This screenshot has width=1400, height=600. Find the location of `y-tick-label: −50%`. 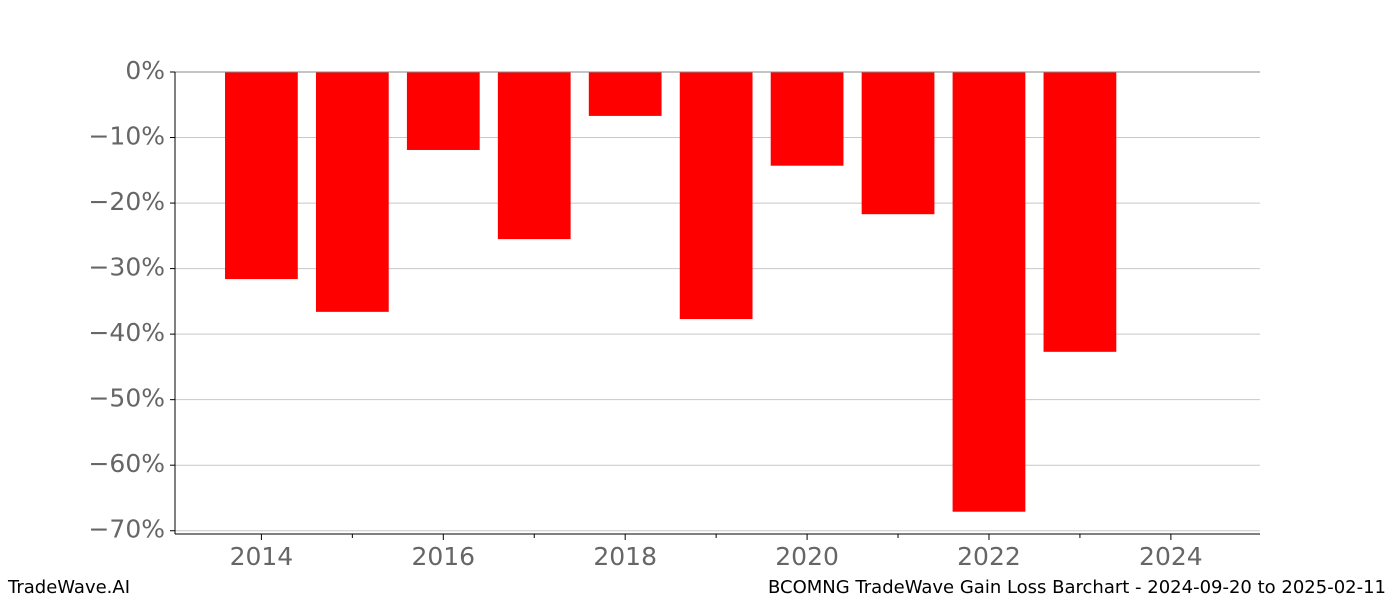

y-tick-label: −50% is located at coordinates (126, 398).